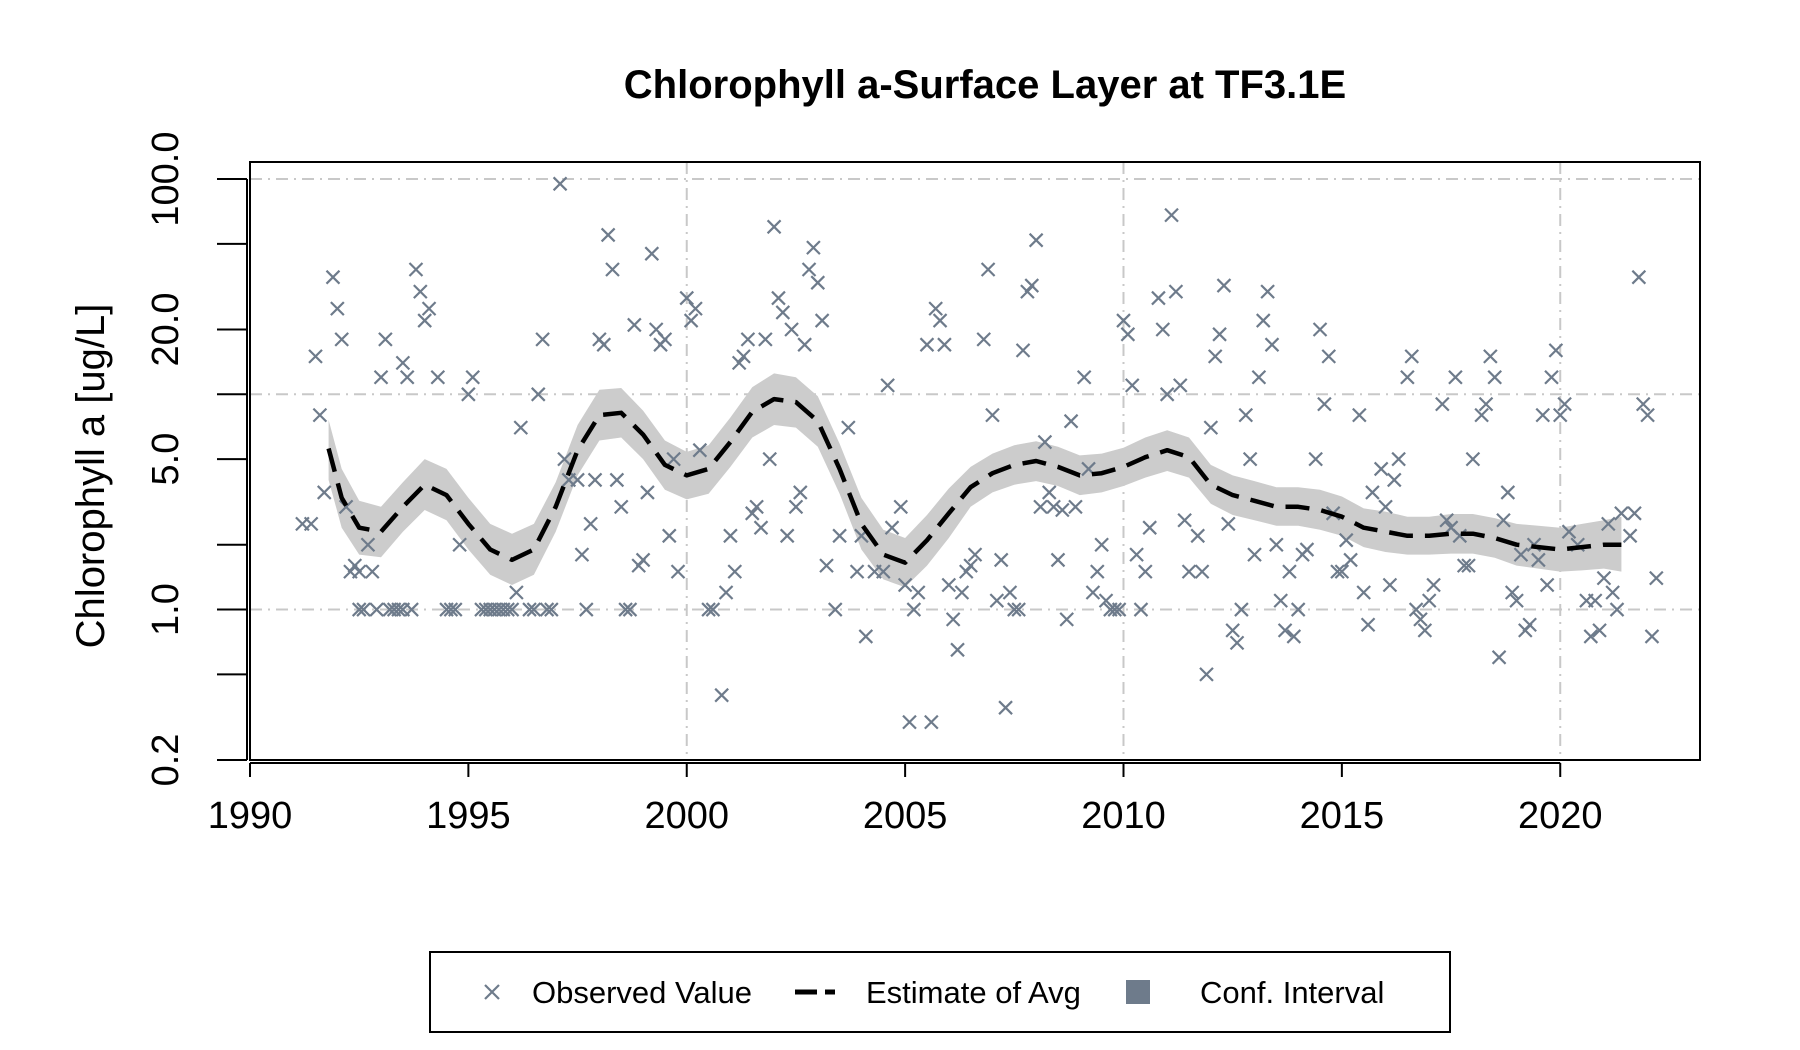  What do you see at coordinates (166, 330) in the screenshot?
I see `y-tick-label: 20.0` at bounding box center [166, 330].